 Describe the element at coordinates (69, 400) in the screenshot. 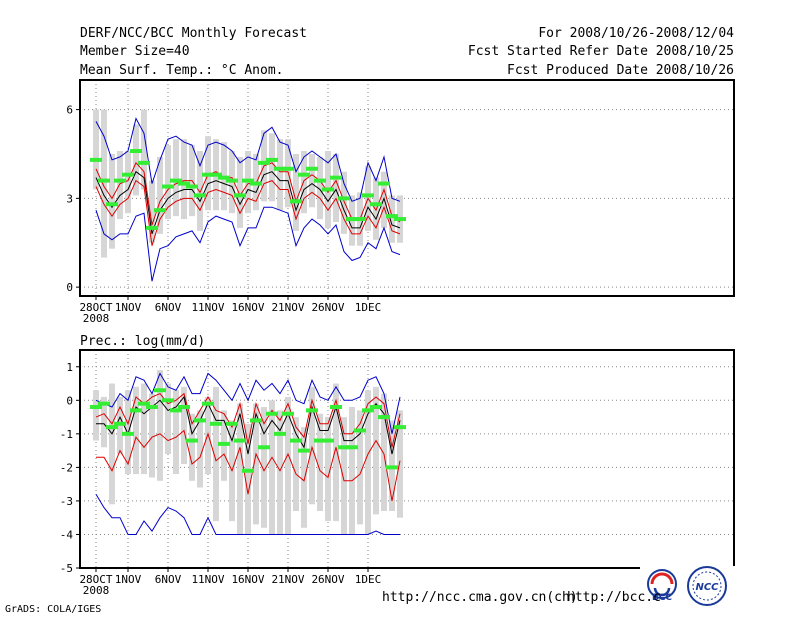

I see `y-tick-label: 0` at that location.